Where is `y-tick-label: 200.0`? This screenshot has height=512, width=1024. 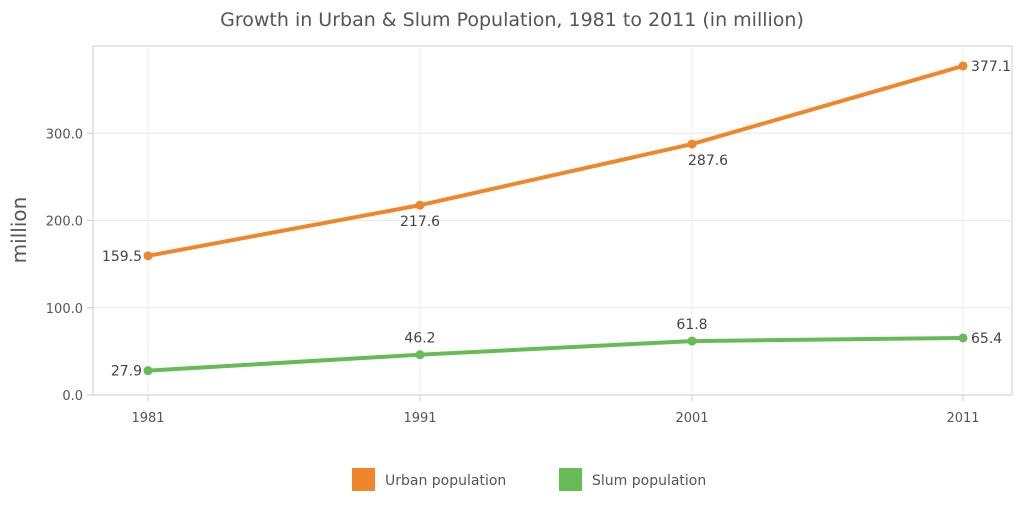 y-tick-label: 200.0 is located at coordinates (64, 222).